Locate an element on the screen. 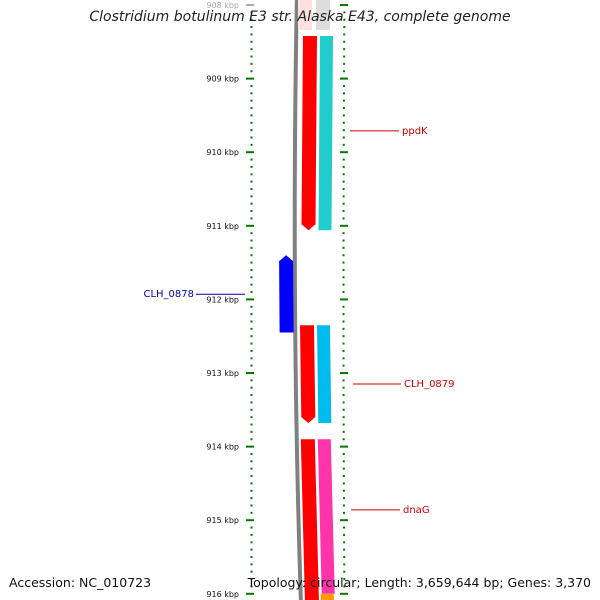  gene-label-clh_0878: CLH_0878 is located at coordinates (168, 294).